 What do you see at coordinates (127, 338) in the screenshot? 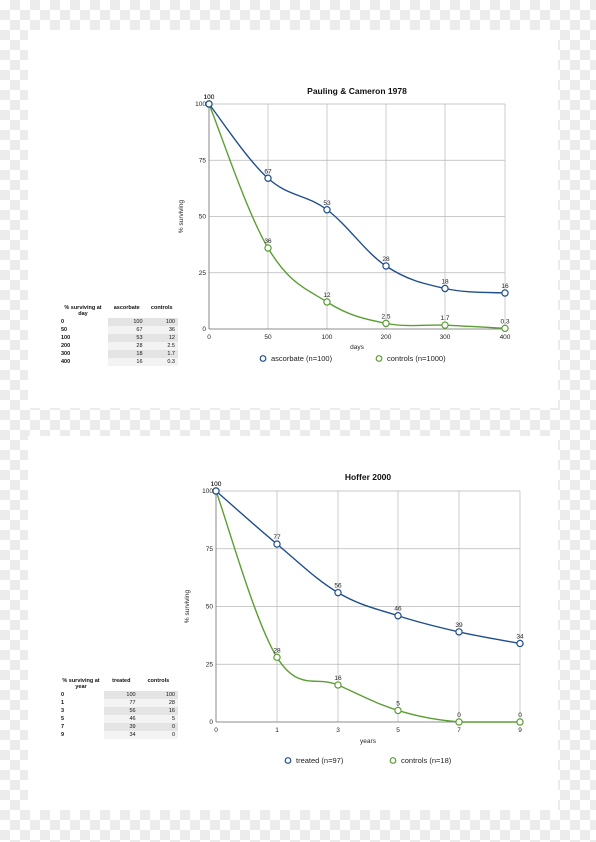
I see `table-cell: 53` at bounding box center [127, 338].